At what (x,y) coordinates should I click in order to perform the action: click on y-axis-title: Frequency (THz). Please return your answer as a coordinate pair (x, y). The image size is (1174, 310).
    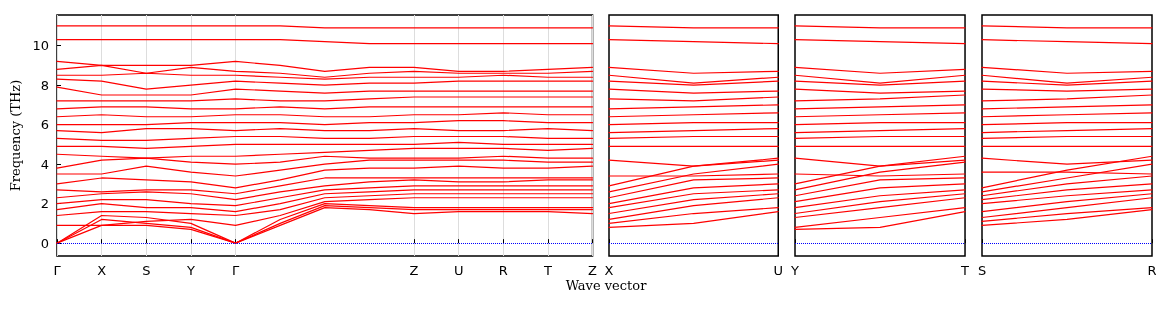
    Looking at the image, I should click on (15, 135).